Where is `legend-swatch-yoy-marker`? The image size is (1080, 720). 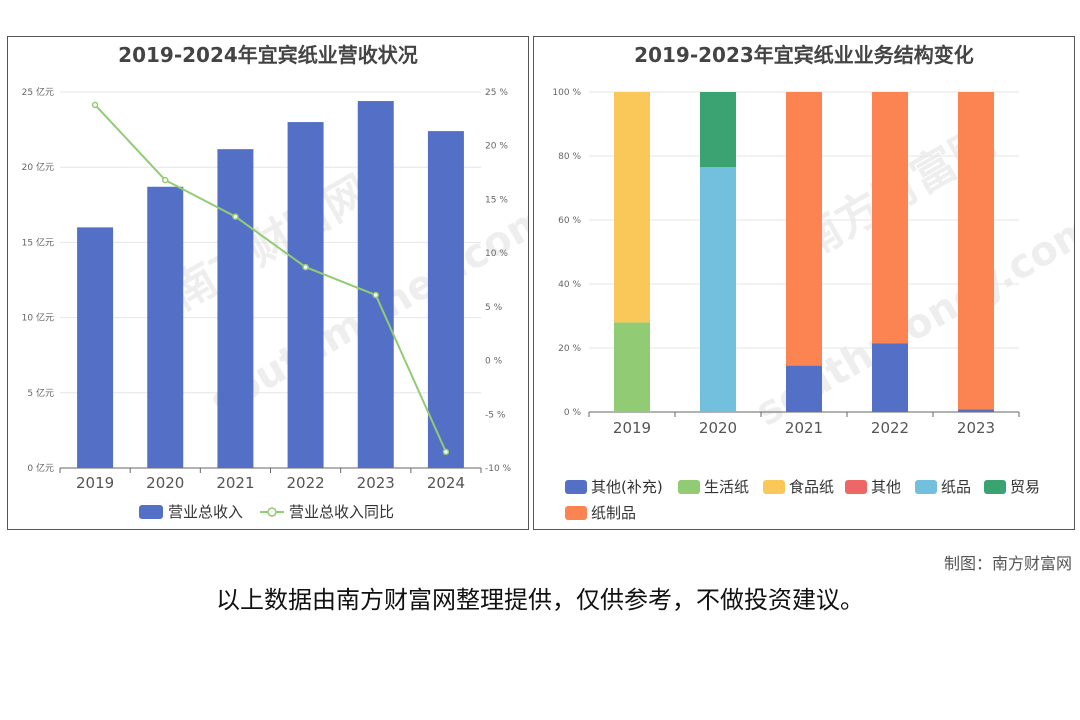
legend-swatch-yoy-marker is located at coordinates (272, 512).